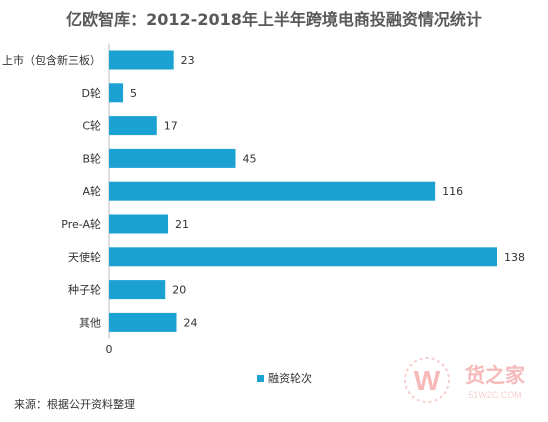 Image resolution: width=548 pixels, height=422 pixels. I want to click on chart-title: 亿欧智库：2012-2018年上半年跨境电商投融资情况统计, so click(274, 19).